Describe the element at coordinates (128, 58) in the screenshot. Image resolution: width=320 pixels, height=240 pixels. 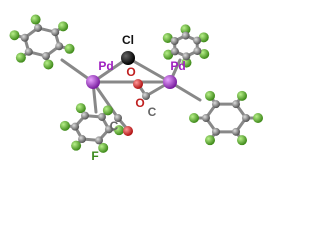
I see `chlorine-atom` at that location.